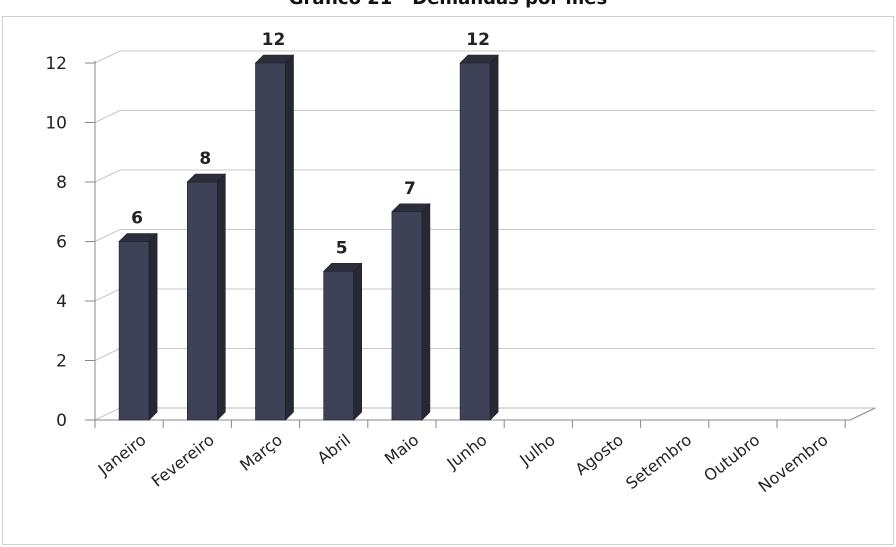 The image size is (896, 547). I want to click on x-tick-label: Janeiro, so click(122, 454).